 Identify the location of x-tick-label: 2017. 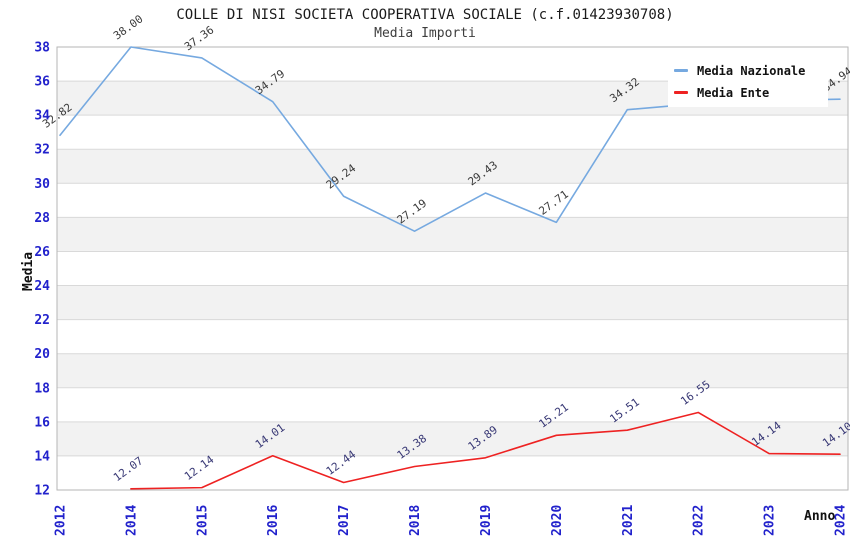
(344, 520).